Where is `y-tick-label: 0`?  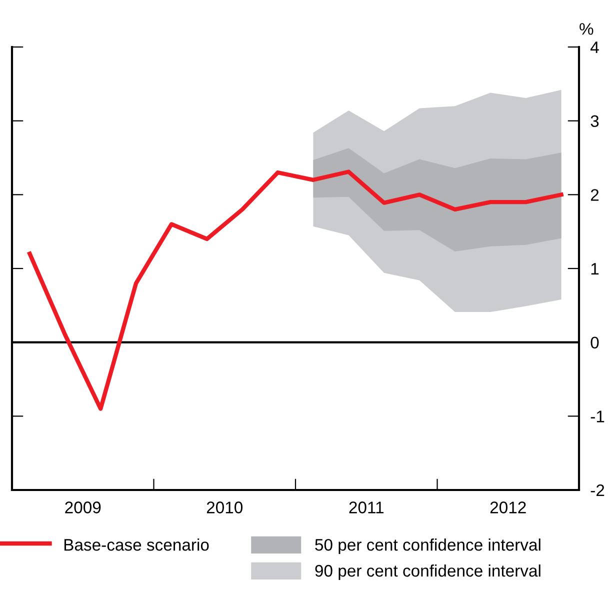 y-tick-label: 0 is located at coordinates (594, 342).